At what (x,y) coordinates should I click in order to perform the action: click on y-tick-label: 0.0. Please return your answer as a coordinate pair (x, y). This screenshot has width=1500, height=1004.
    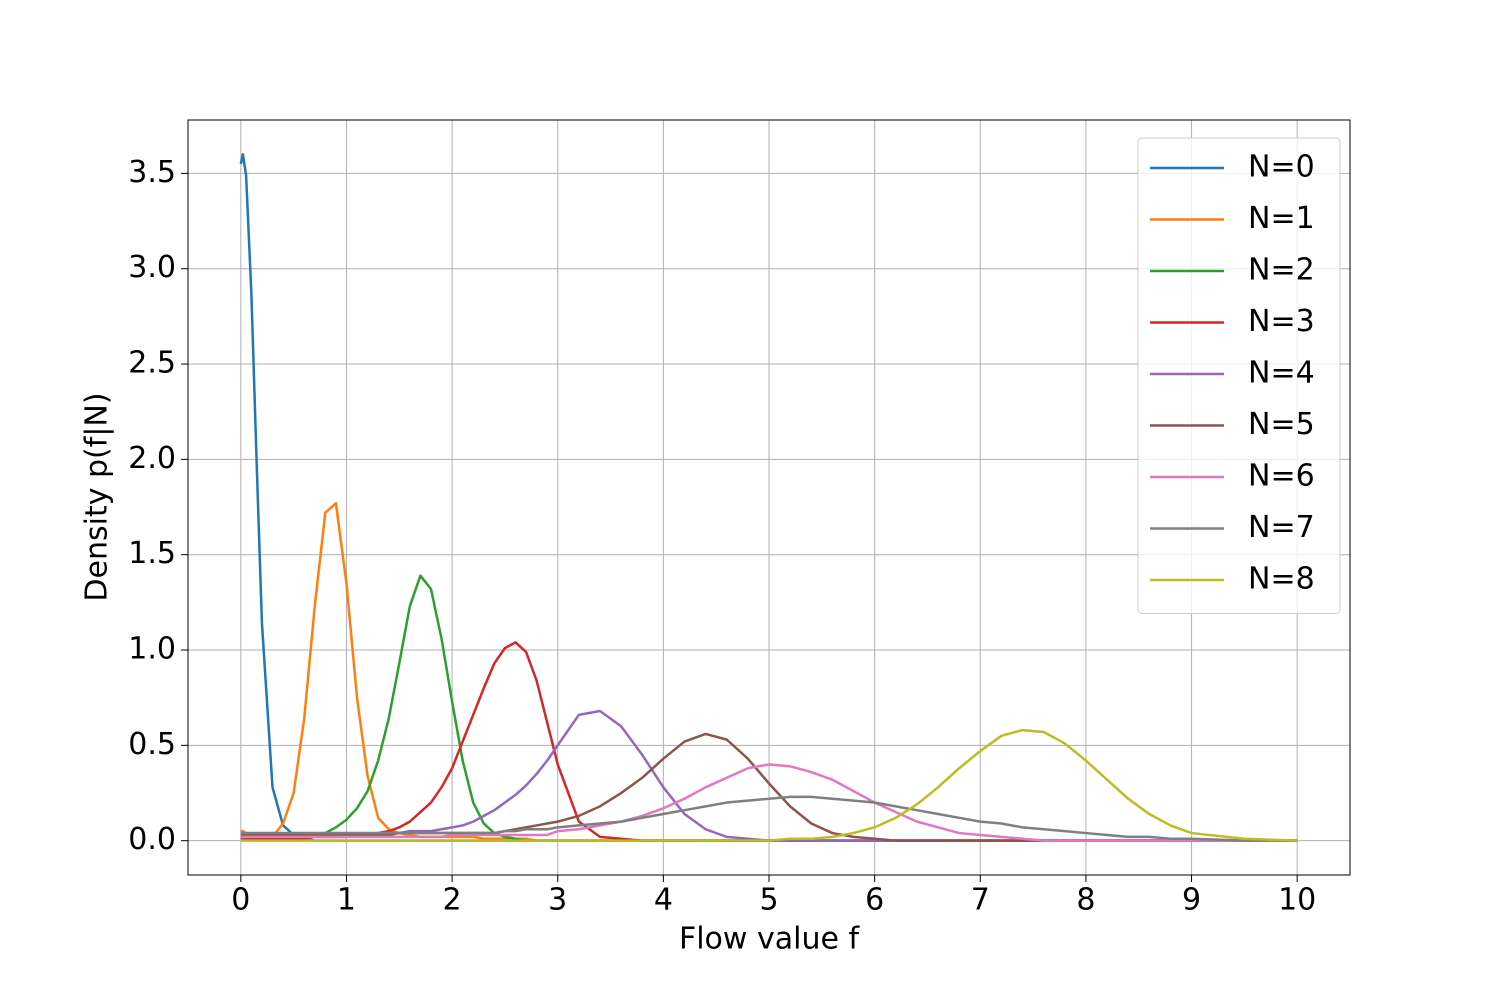
    Looking at the image, I should click on (152, 839).